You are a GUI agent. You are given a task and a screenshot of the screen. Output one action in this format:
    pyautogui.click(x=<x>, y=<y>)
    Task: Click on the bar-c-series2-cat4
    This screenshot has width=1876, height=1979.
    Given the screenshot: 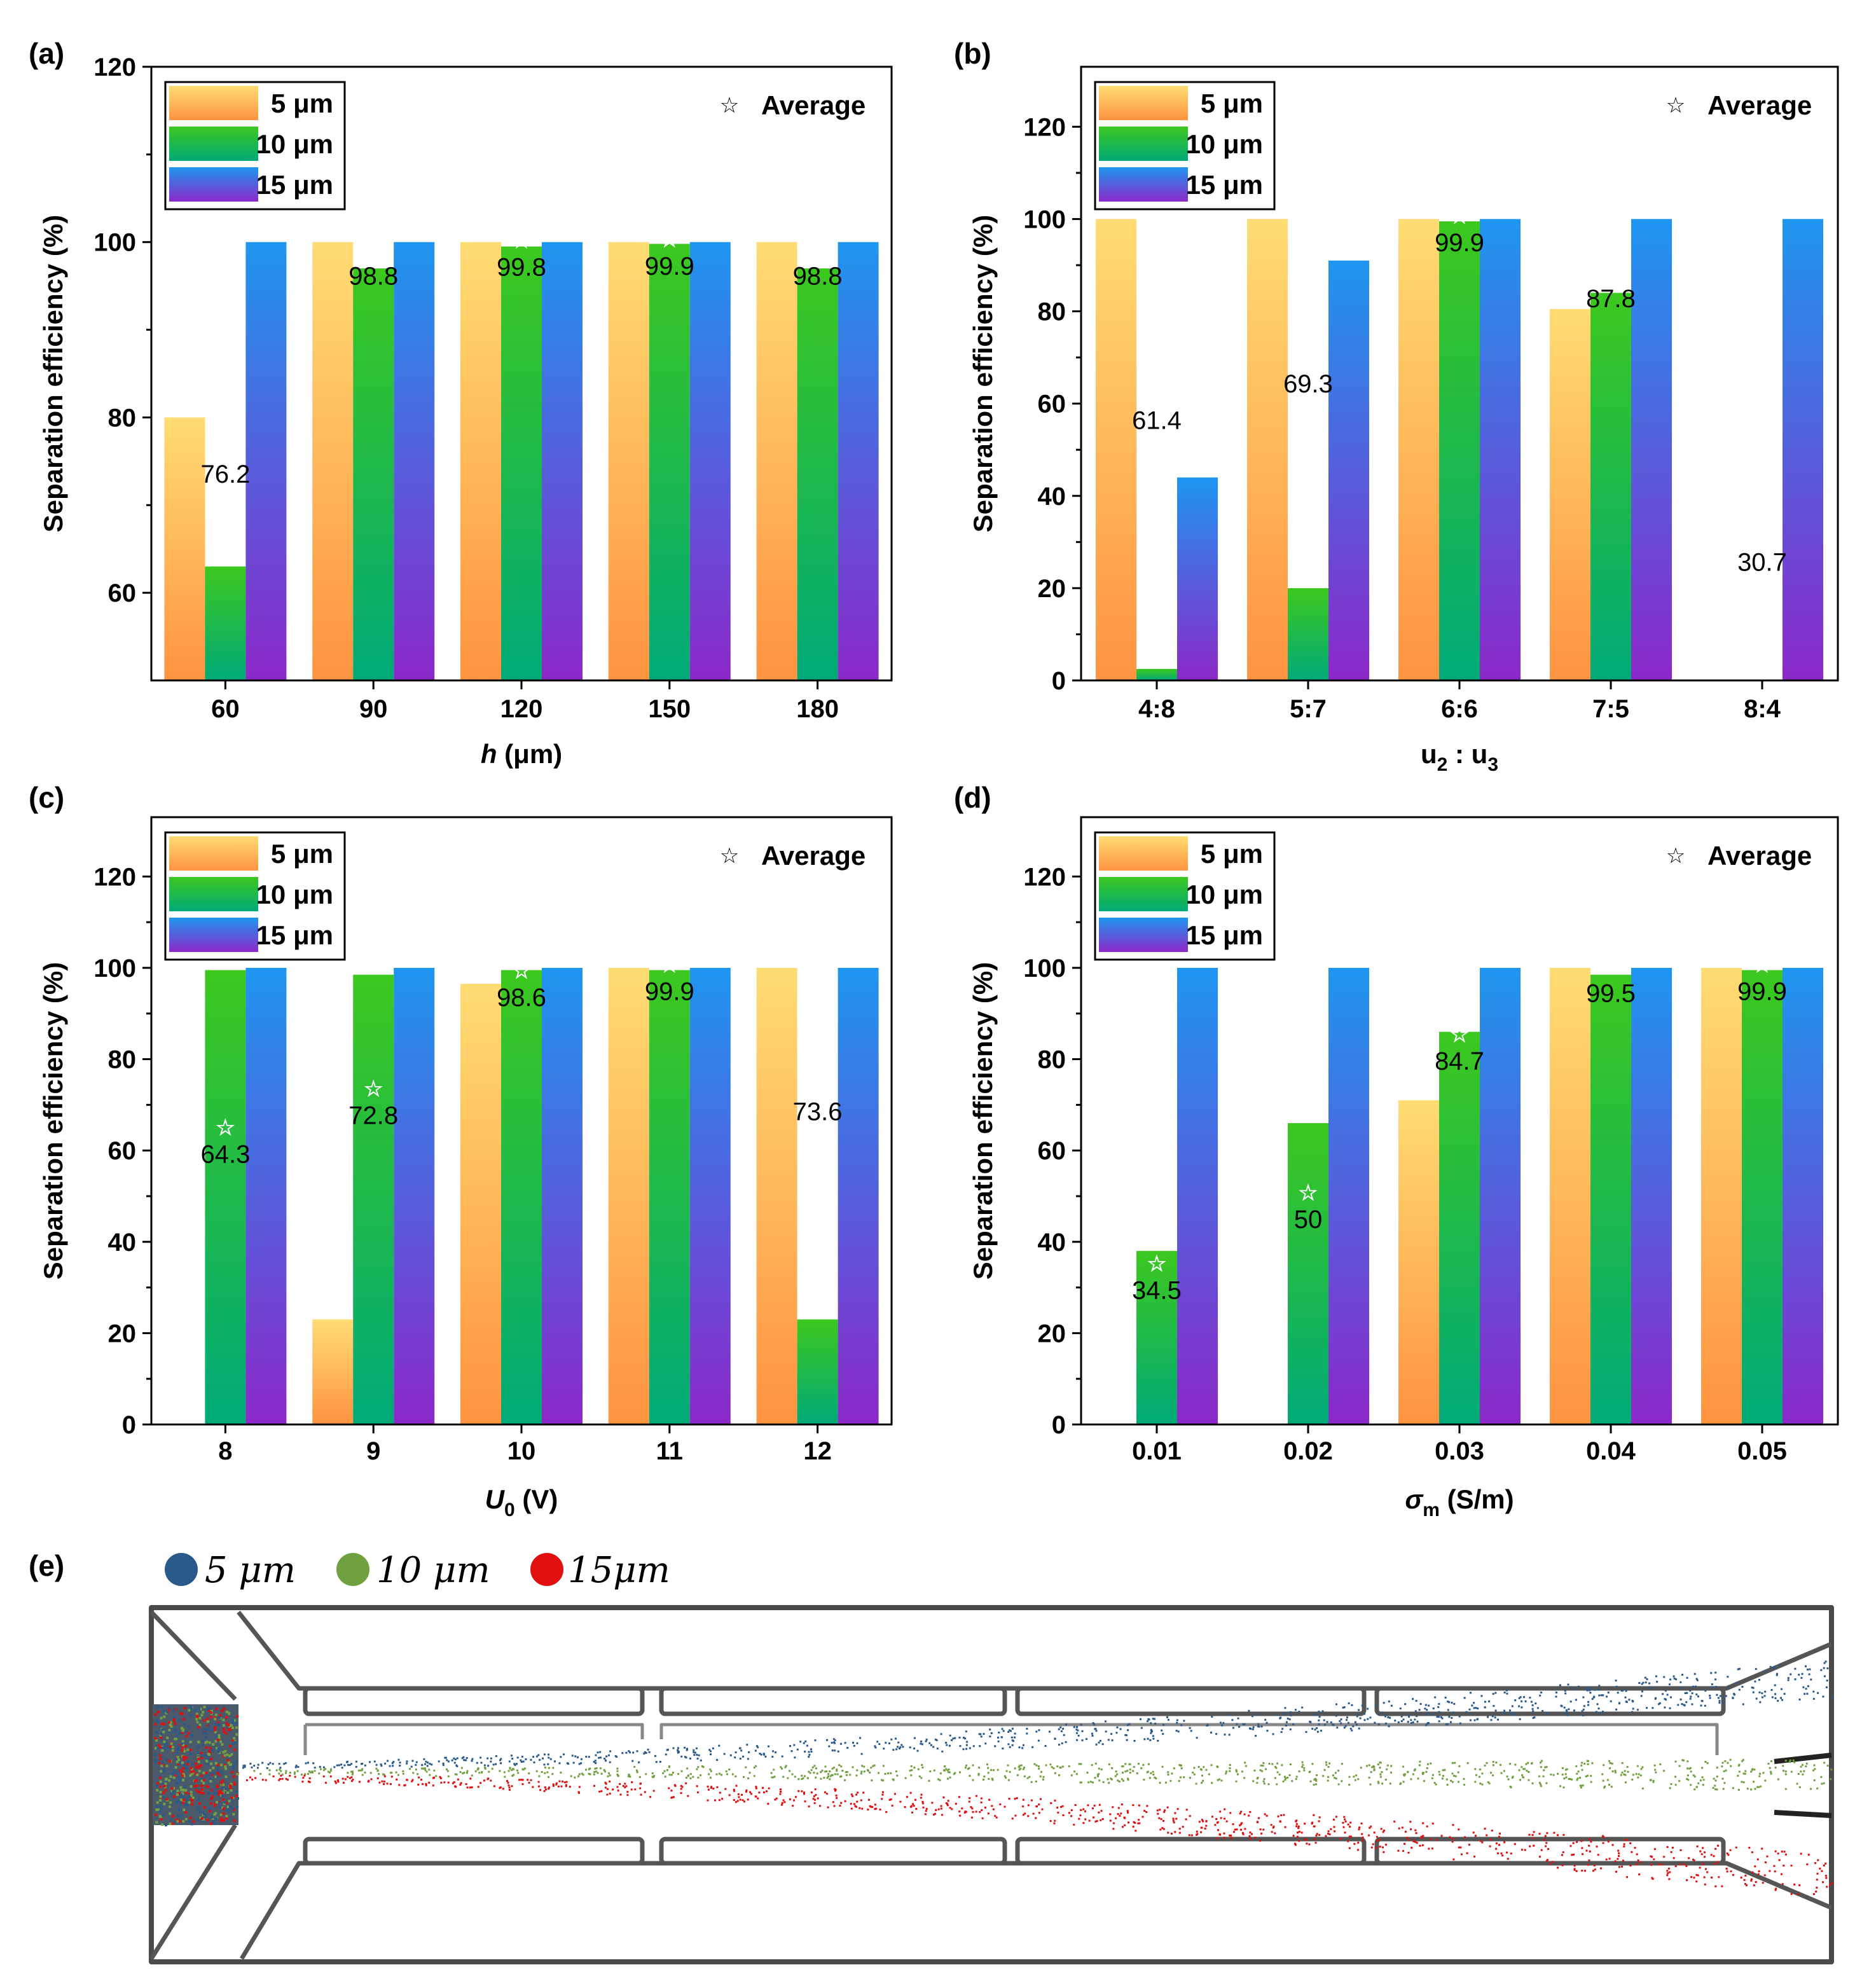 What is the action you would take?
    pyautogui.click(x=858, y=1196)
    